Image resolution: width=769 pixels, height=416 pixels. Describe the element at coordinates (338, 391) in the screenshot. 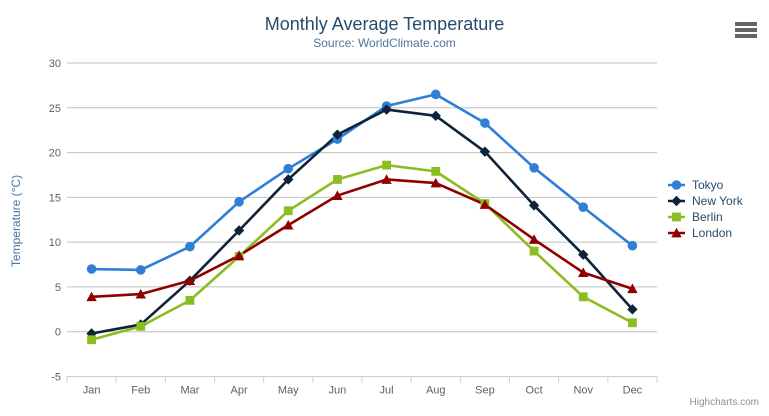

I see `x-axis-label: Jun` at that location.